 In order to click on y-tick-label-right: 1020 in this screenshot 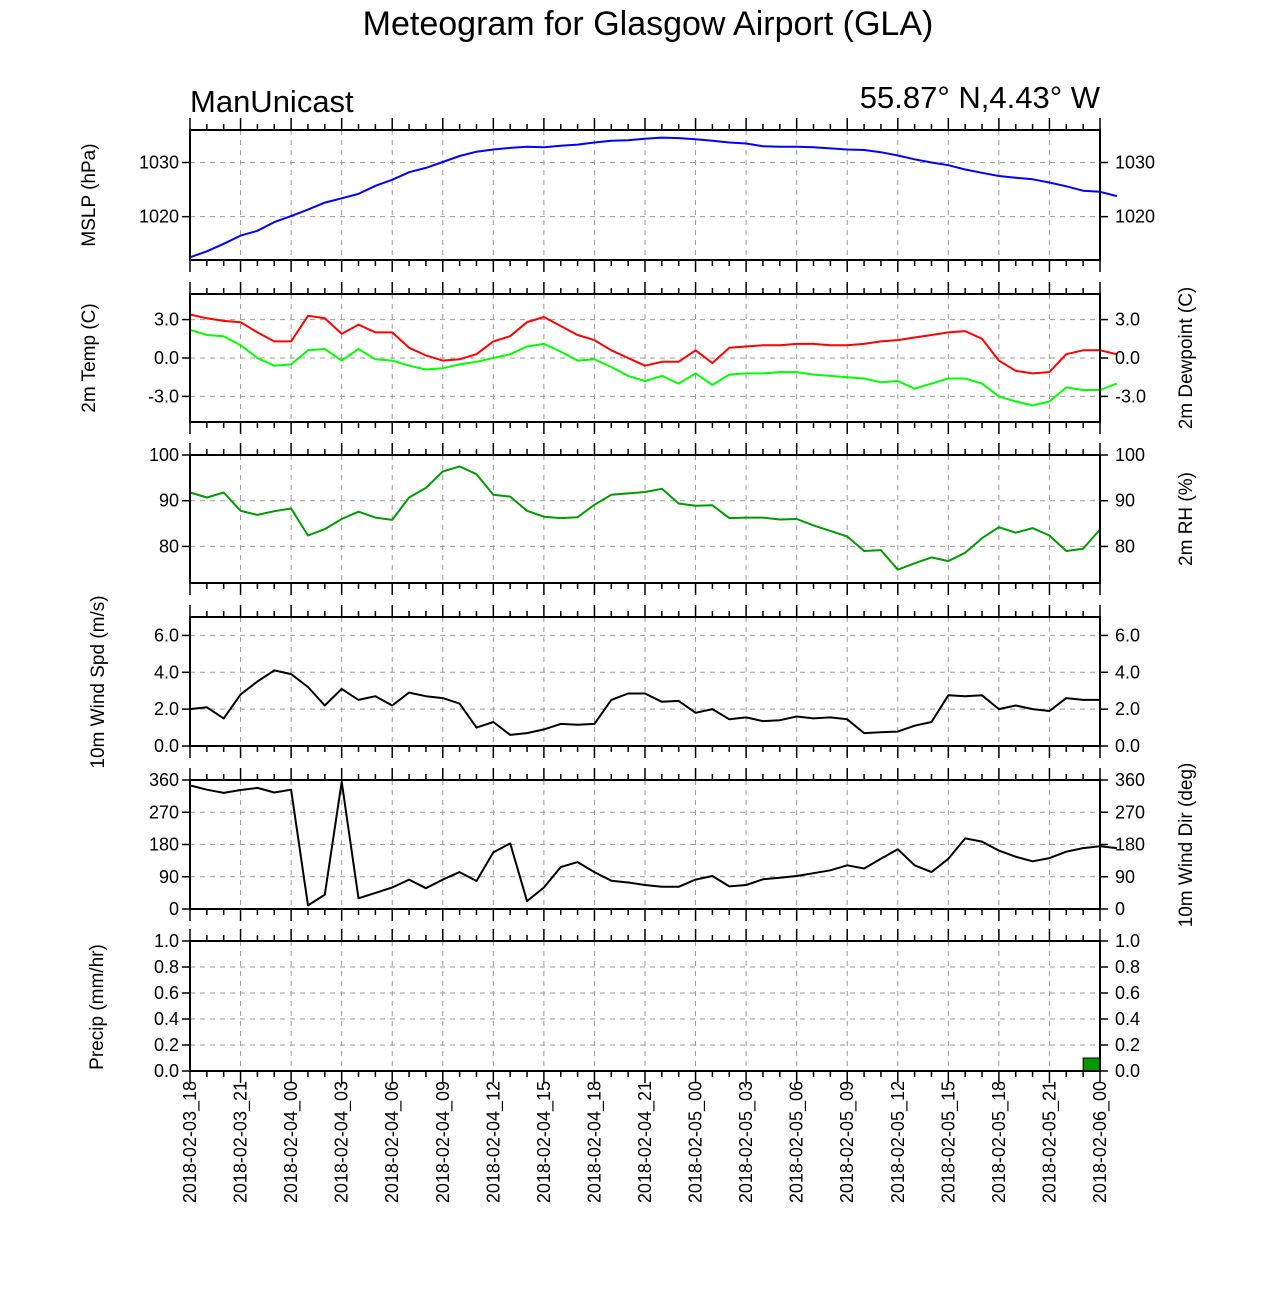, I will do `click(1135, 217)`.